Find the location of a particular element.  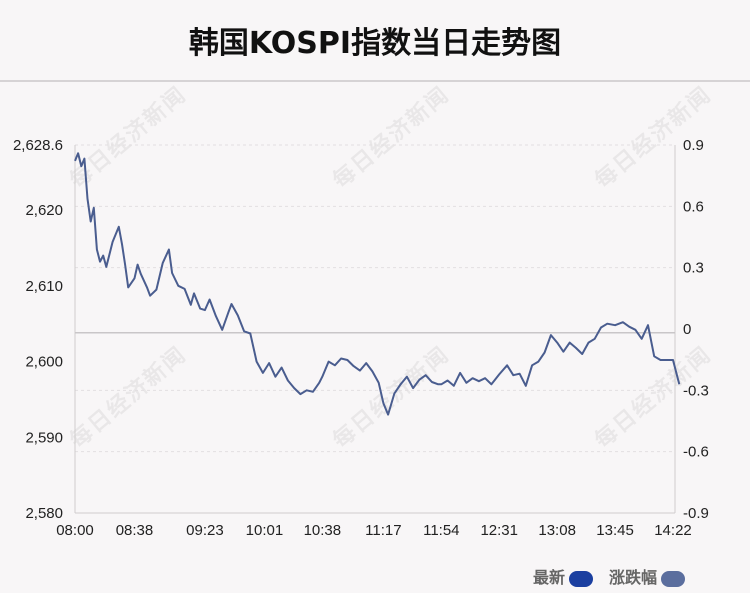

legend-change: 涨跌幅 is located at coordinates (647, 576).